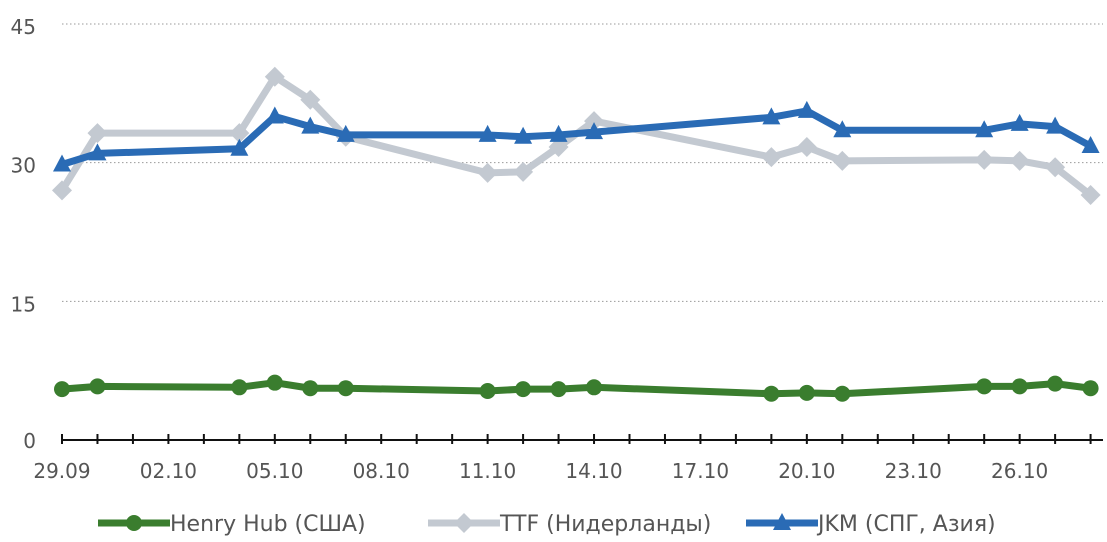 Image resolution: width=1107 pixels, height=542 pixels. I want to click on y-tick-label: 45, so click(23, 27).